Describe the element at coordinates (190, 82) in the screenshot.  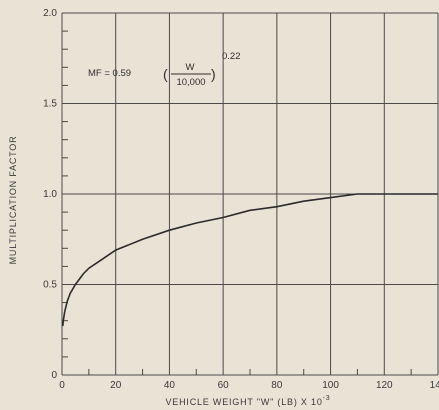
I see `formula-denominator: 10,000` at that location.